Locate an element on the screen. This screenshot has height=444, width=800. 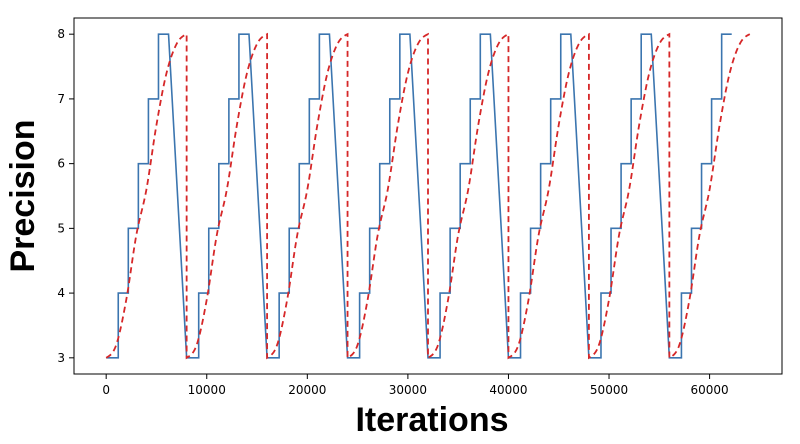
y-tick-label: 5 is located at coordinates (61, 228).